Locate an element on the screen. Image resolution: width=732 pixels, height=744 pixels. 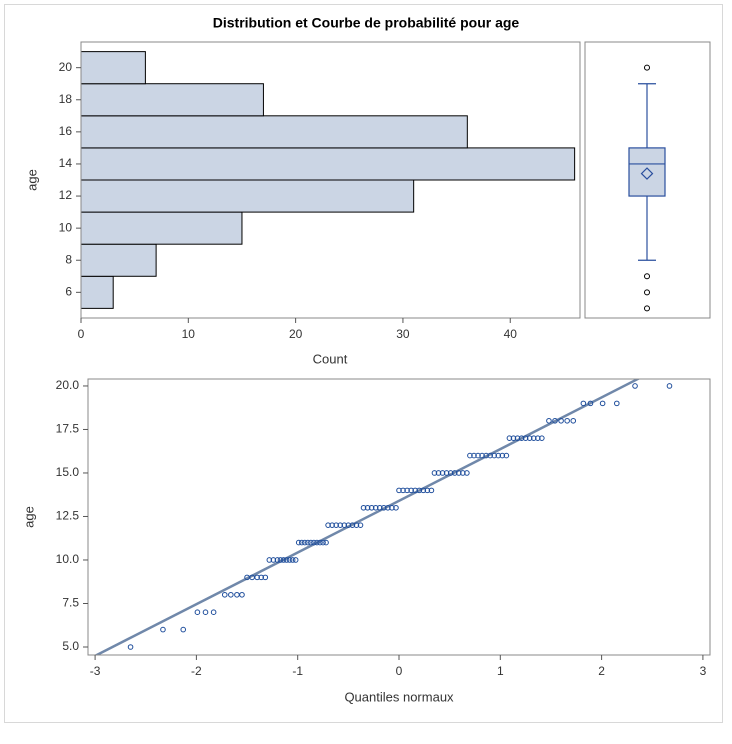
x-tick-label: -1 is located at coordinates (297, 671).